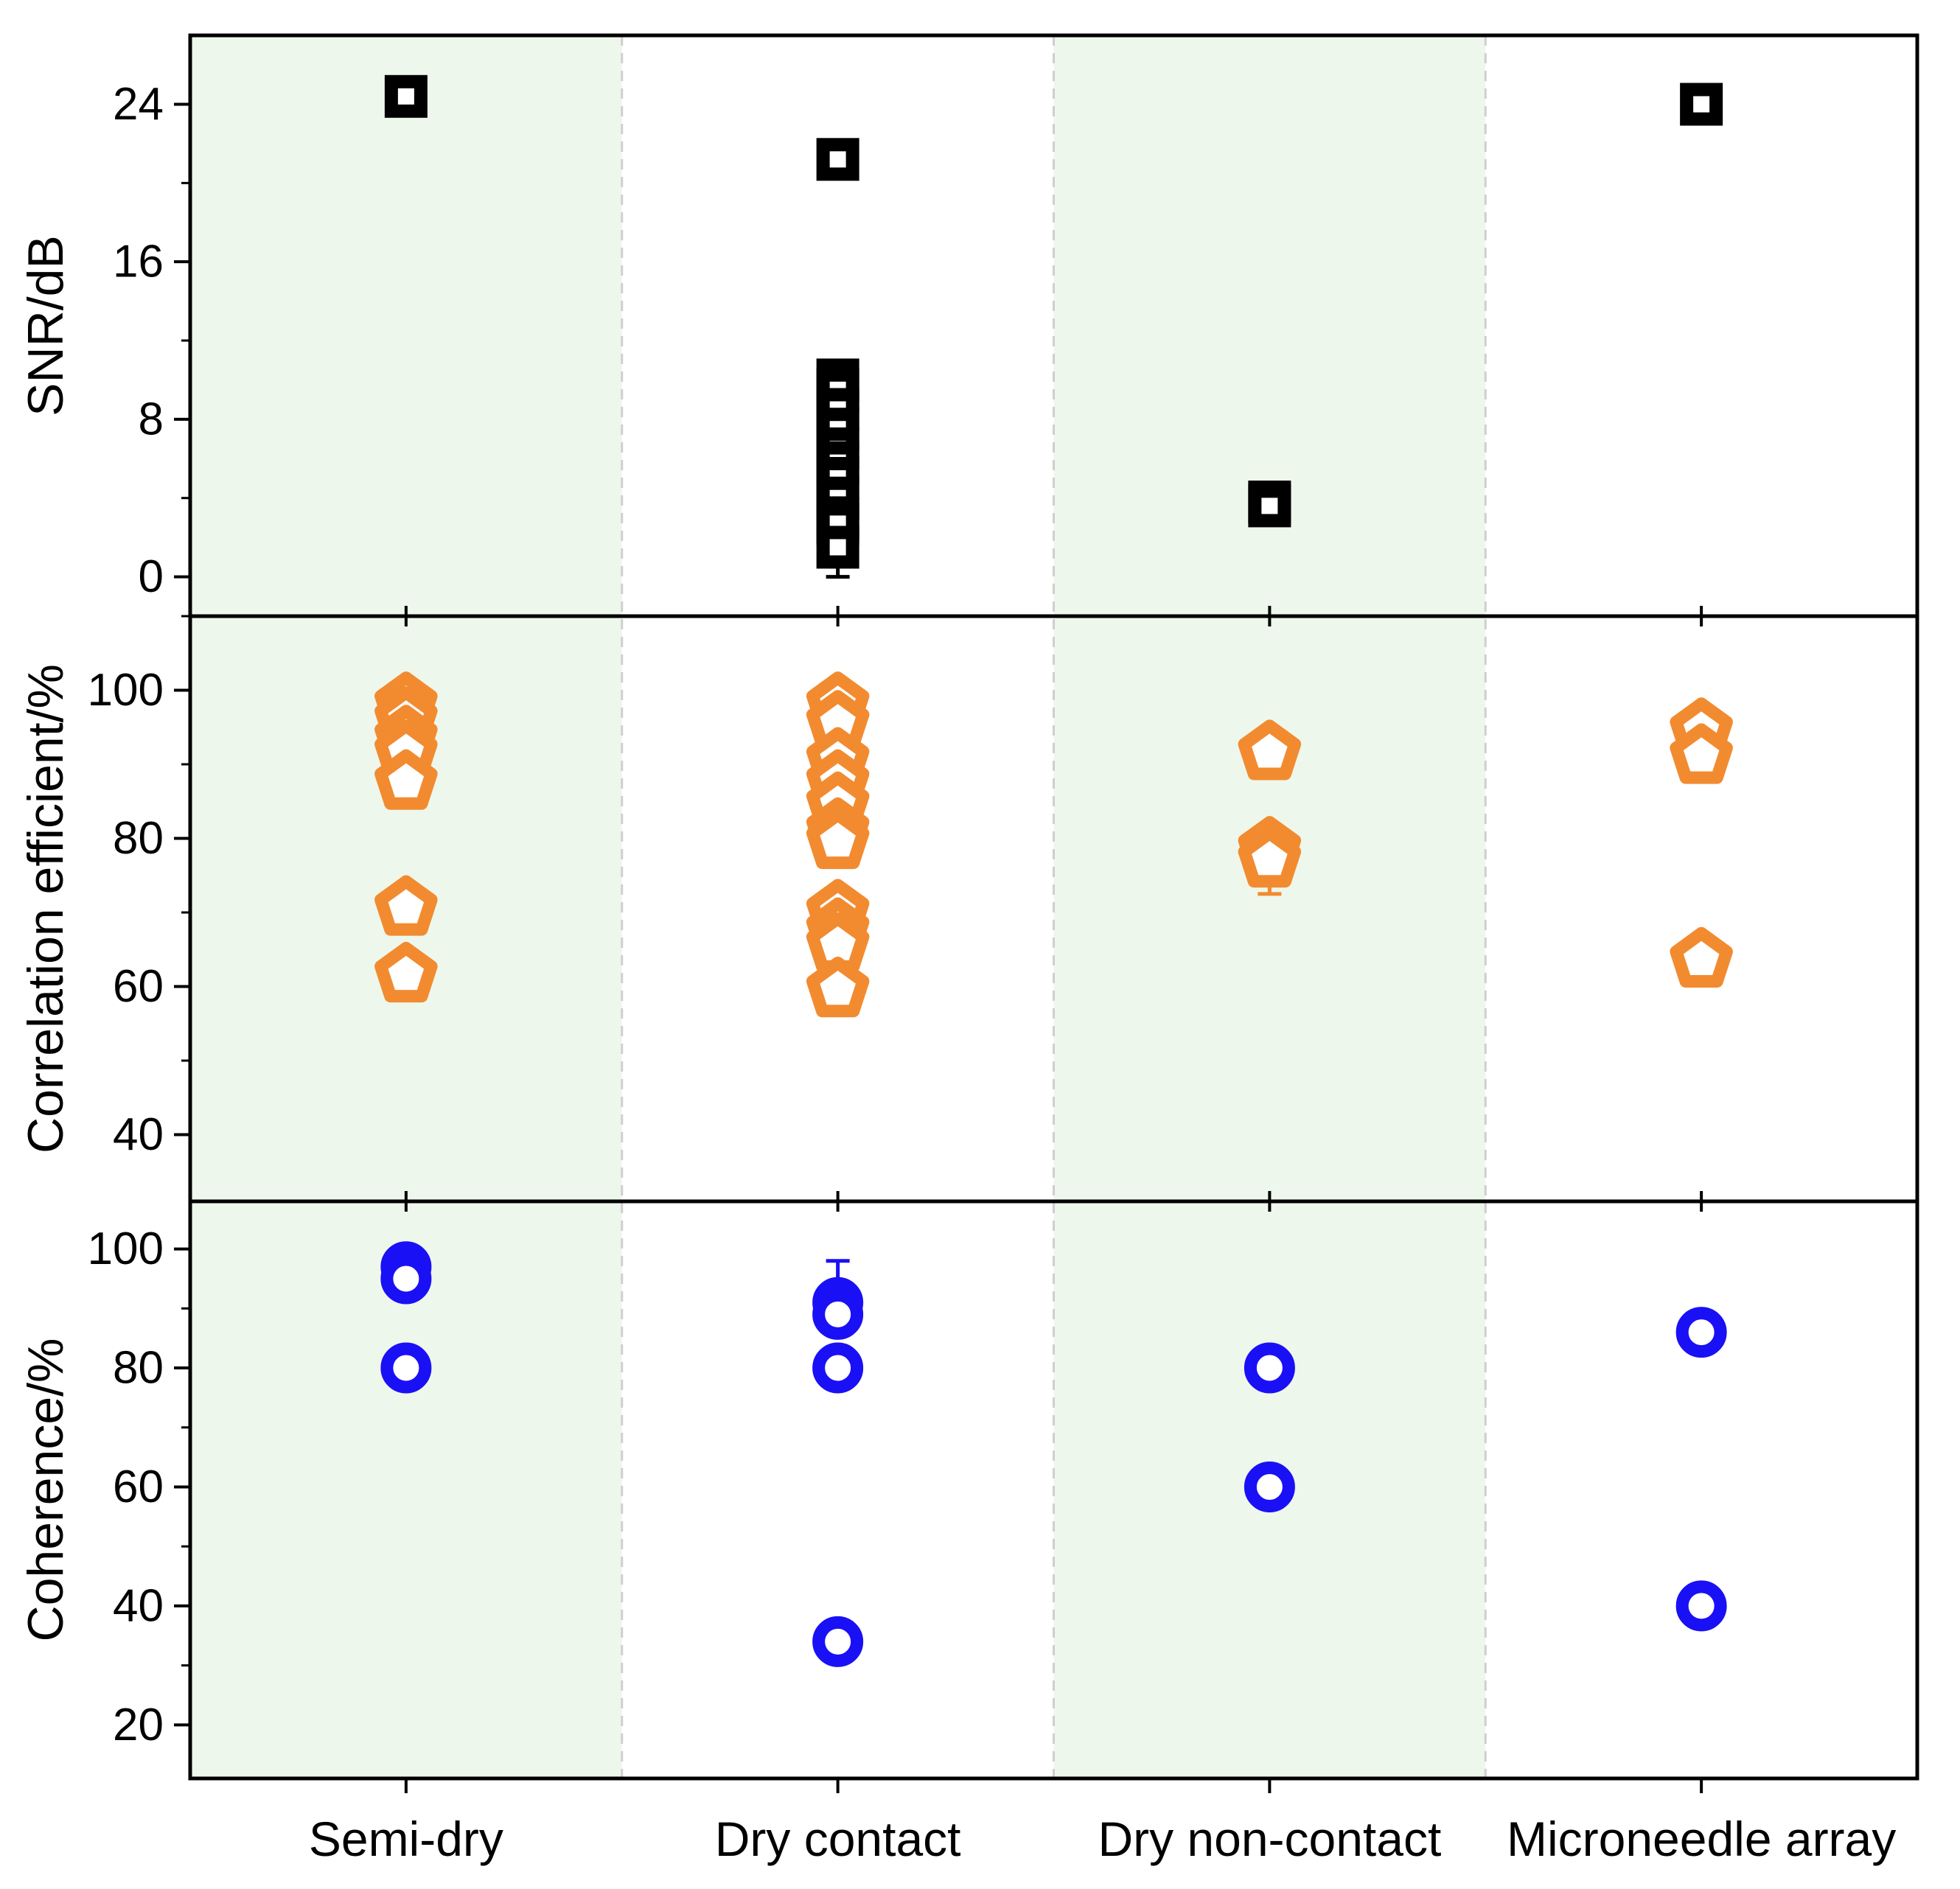 The height and width of the screenshot is (1889, 1960). I want to click on y-tick-label: 8, so click(151, 419).